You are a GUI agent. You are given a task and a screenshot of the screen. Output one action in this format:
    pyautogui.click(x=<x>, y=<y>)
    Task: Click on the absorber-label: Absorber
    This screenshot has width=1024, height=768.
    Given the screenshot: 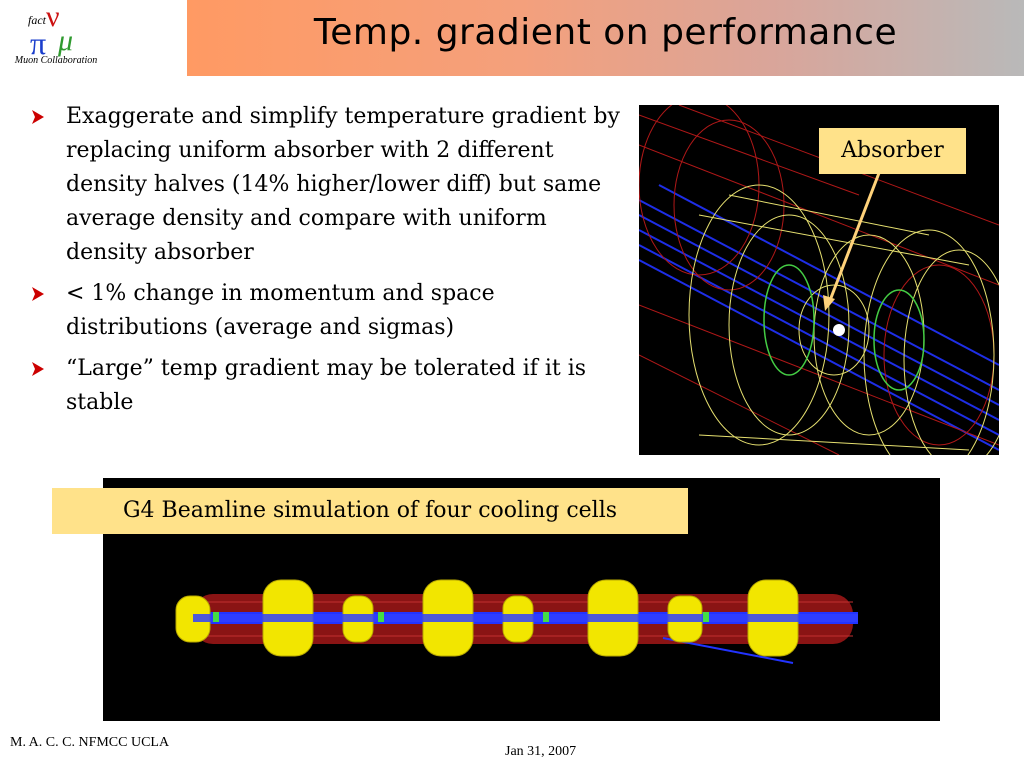 What is the action you would take?
    pyautogui.click(x=892, y=151)
    